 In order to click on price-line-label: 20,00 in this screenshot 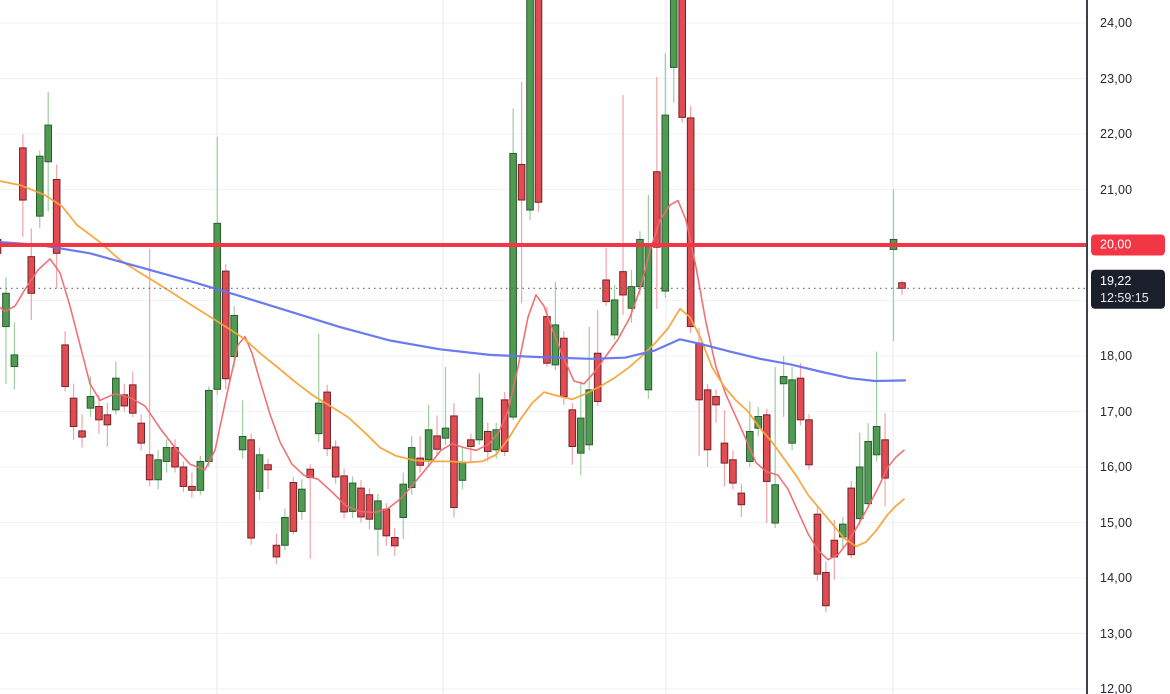, I will do `click(1128, 245)`.